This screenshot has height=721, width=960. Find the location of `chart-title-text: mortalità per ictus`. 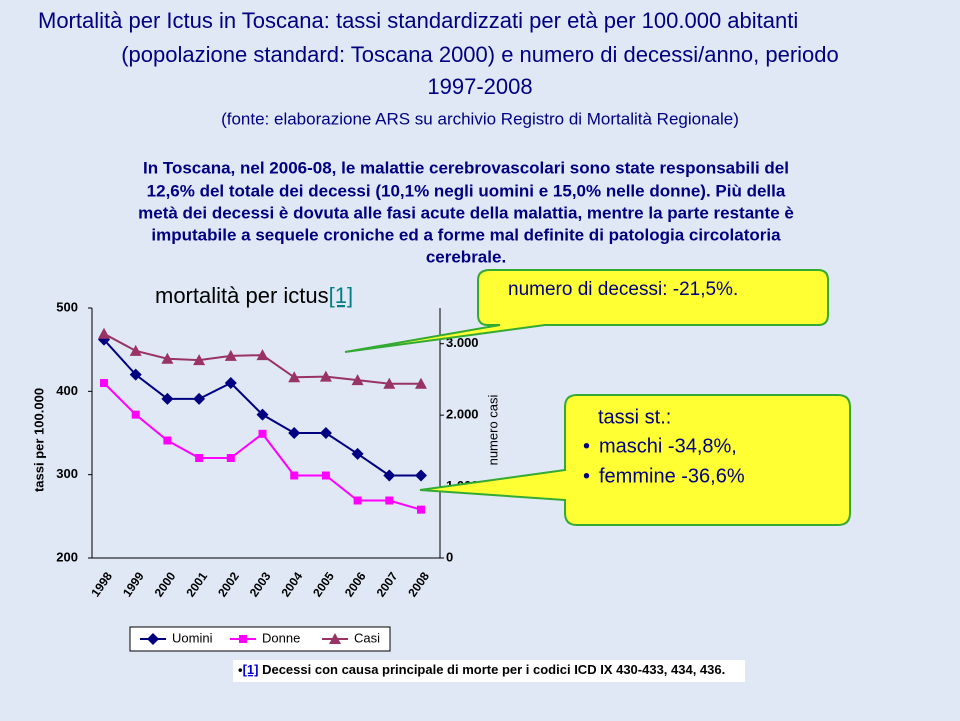

chart-title-text: mortalità per ictus is located at coordinates (242, 295).